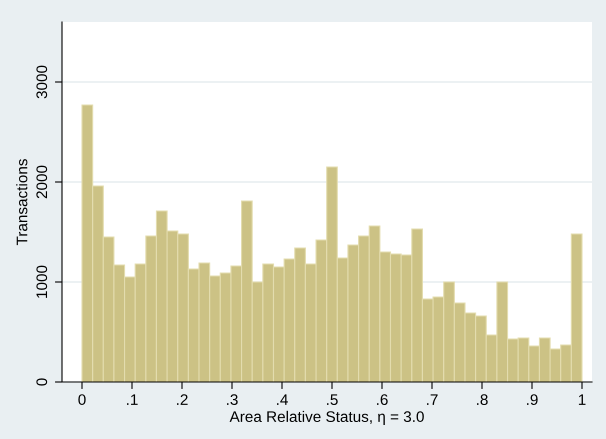 The height and width of the screenshot is (439, 606). What do you see at coordinates (182, 399) in the screenshot?
I see `x-tick-label: .2` at bounding box center [182, 399].